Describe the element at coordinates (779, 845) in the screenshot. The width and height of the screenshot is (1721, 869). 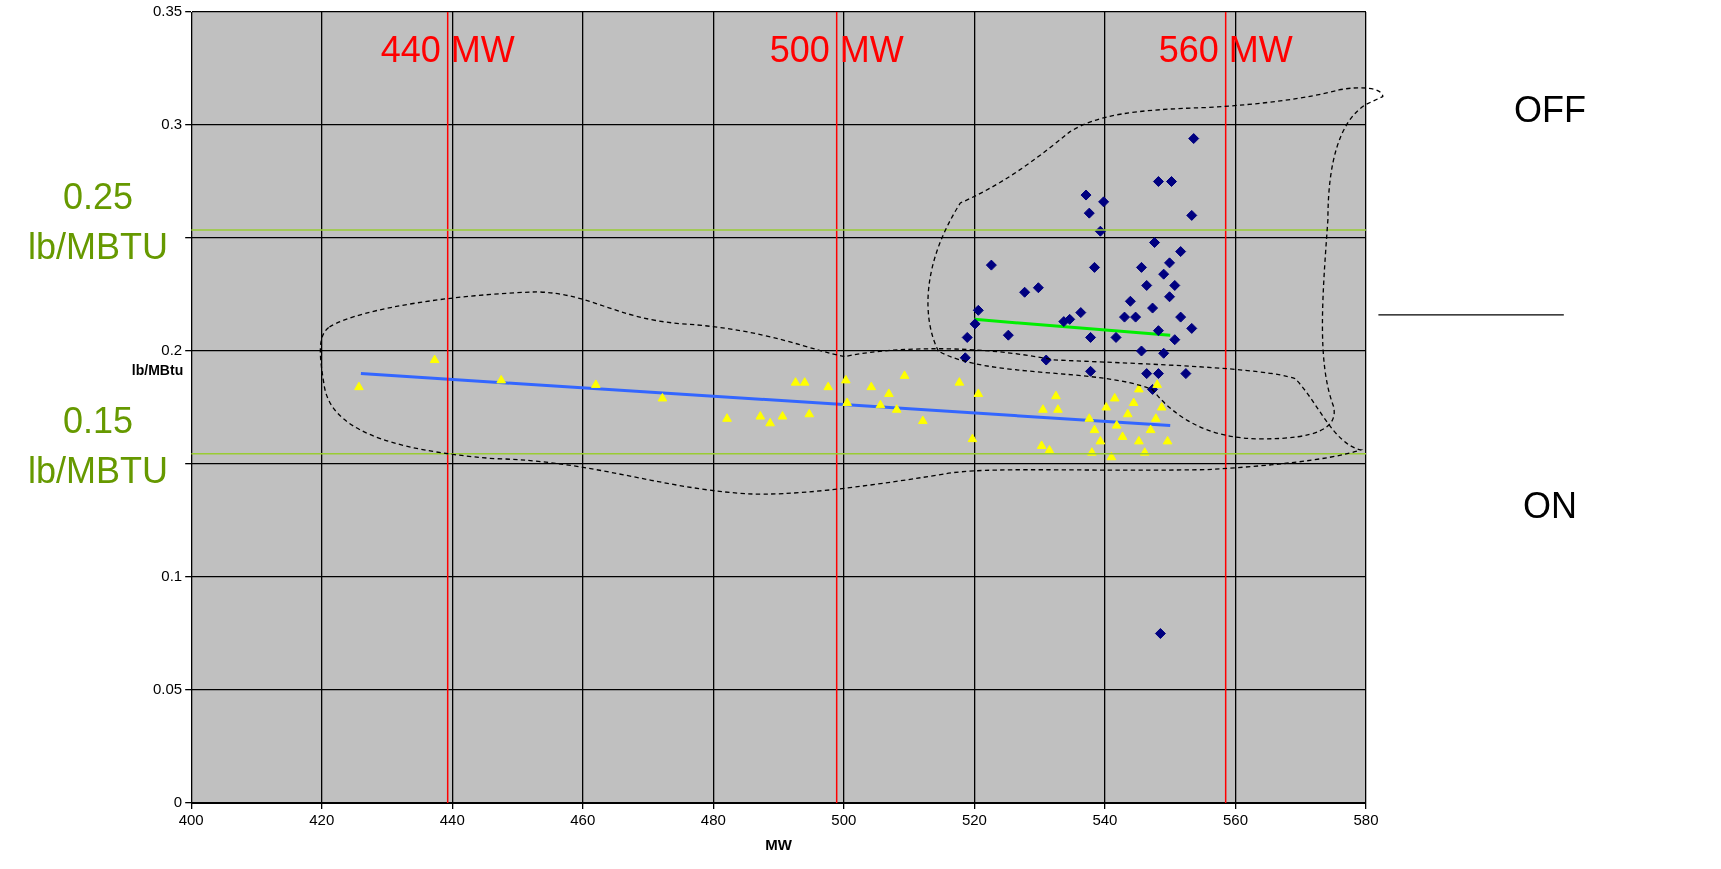
I see `x-axis-title: MW` at that location.